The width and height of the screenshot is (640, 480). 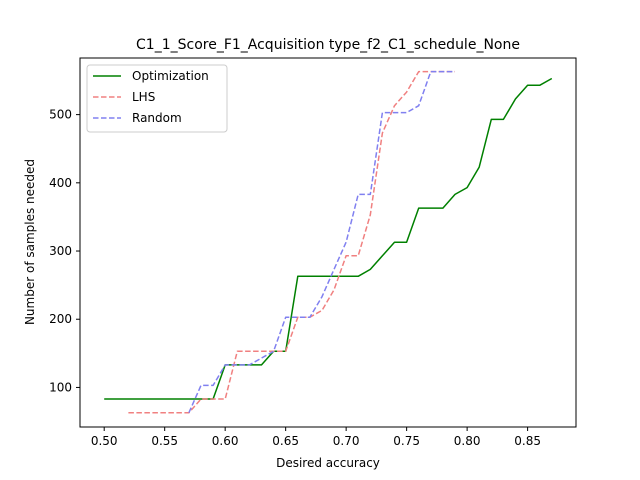 What do you see at coordinates (143, 97) in the screenshot?
I see `legend-label-lhs: LHS` at bounding box center [143, 97].